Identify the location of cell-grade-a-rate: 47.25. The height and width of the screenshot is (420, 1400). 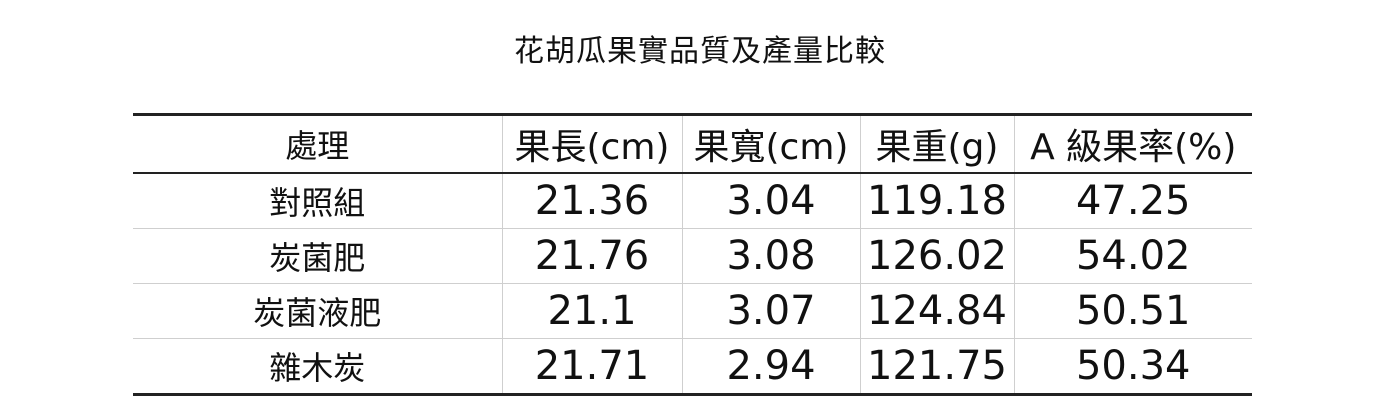
(1132, 201).